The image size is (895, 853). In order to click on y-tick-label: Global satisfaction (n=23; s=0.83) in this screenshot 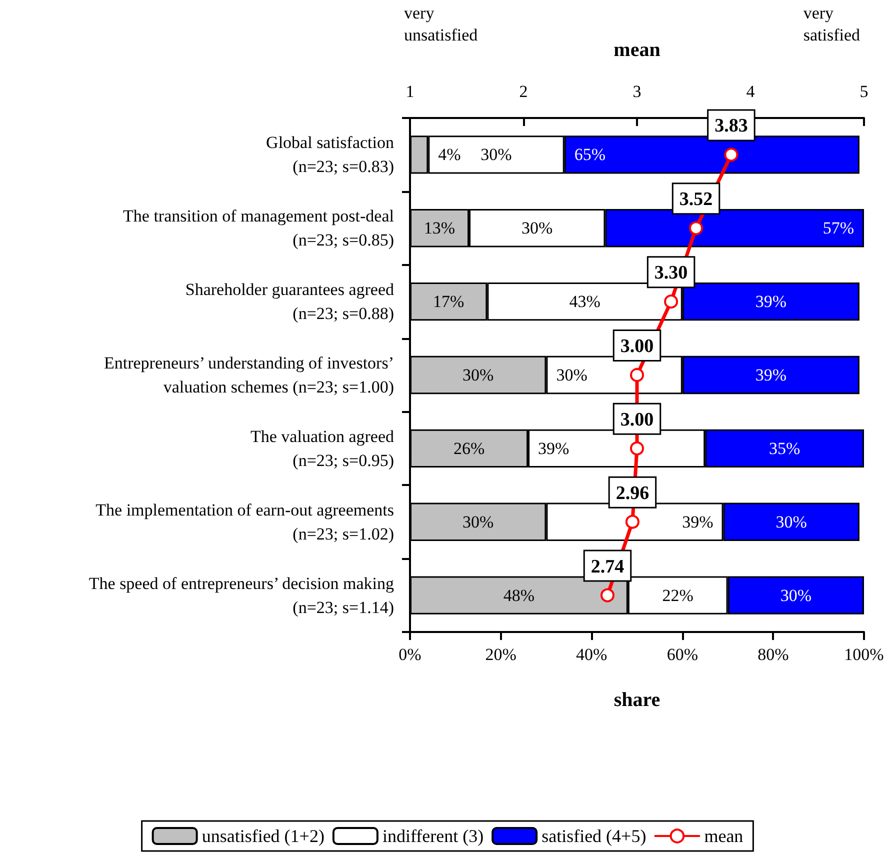, I will do `click(330, 154)`.